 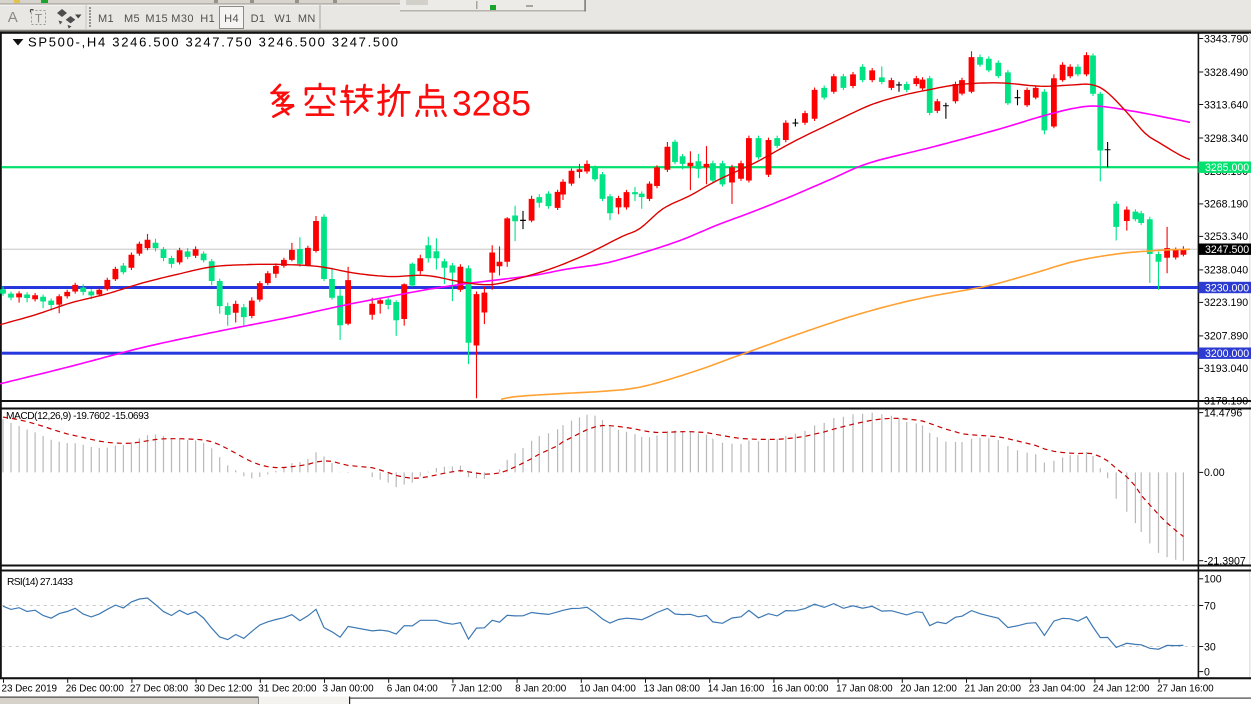 What do you see at coordinates (182, 19) in the screenshot?
I see `svg-text: M30` at bounding box center [182, 19].